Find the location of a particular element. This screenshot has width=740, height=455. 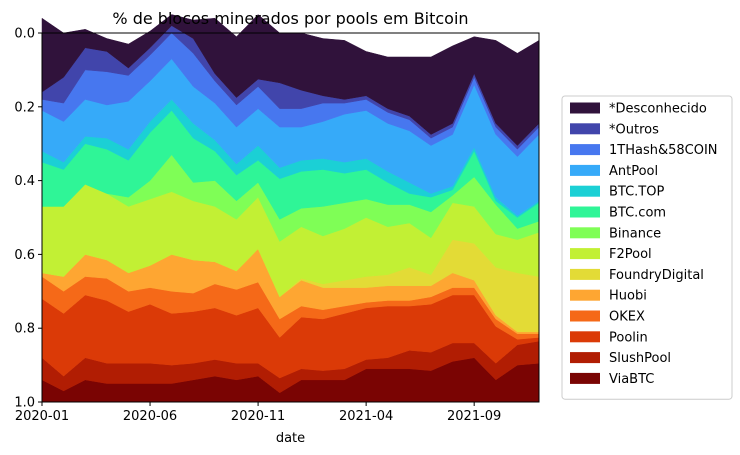

legend-label: FoundryDigital is located at coordinates (656, 275).